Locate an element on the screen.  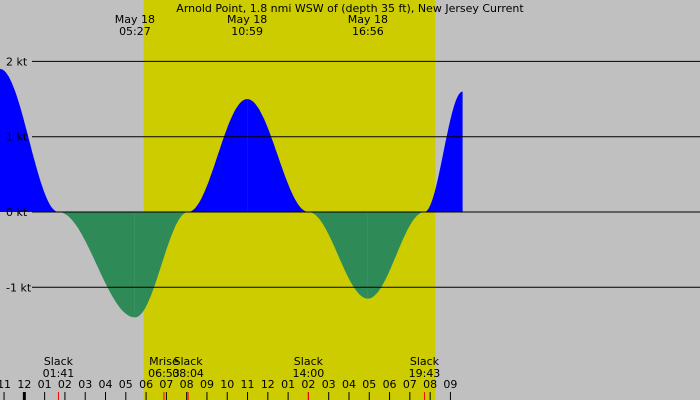
y-tick-label: 2 kt is located at coordinates (17, 61).